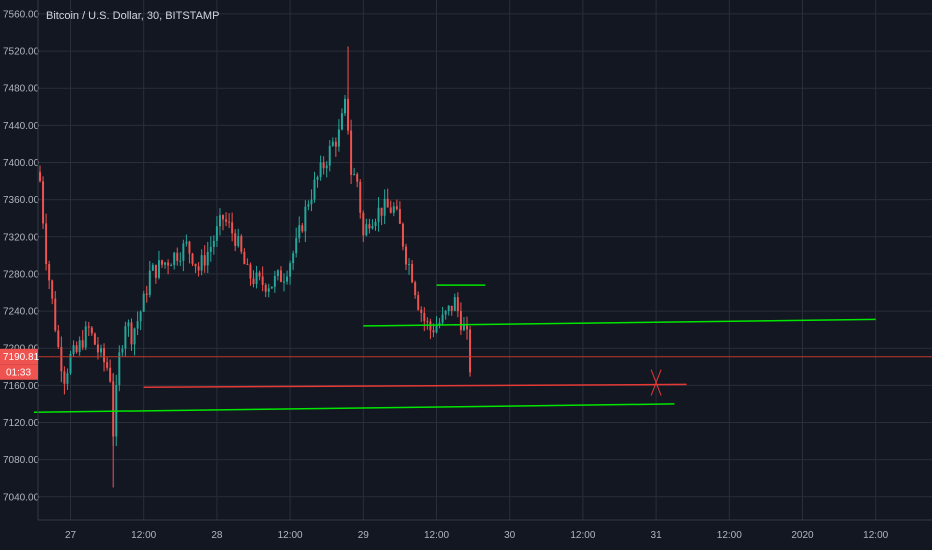  I want to click on price-tag: 7190.81, so click(21, 357).